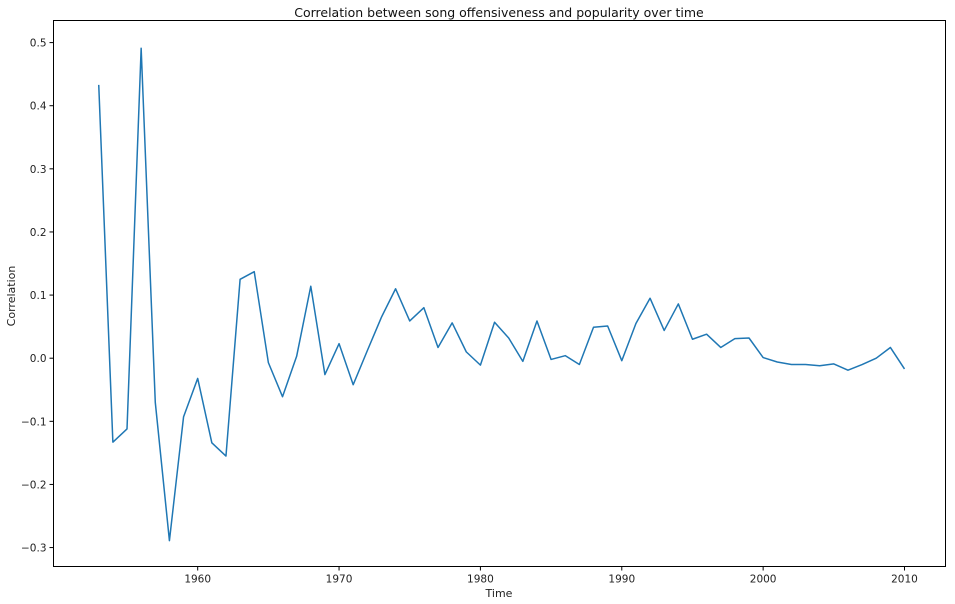 This screenshot has height=604, width=955. What do you see at coordinates (38, 233) in the screenshot?
I see `y-tick-label: 0.2` at bounding box center [38, 233].